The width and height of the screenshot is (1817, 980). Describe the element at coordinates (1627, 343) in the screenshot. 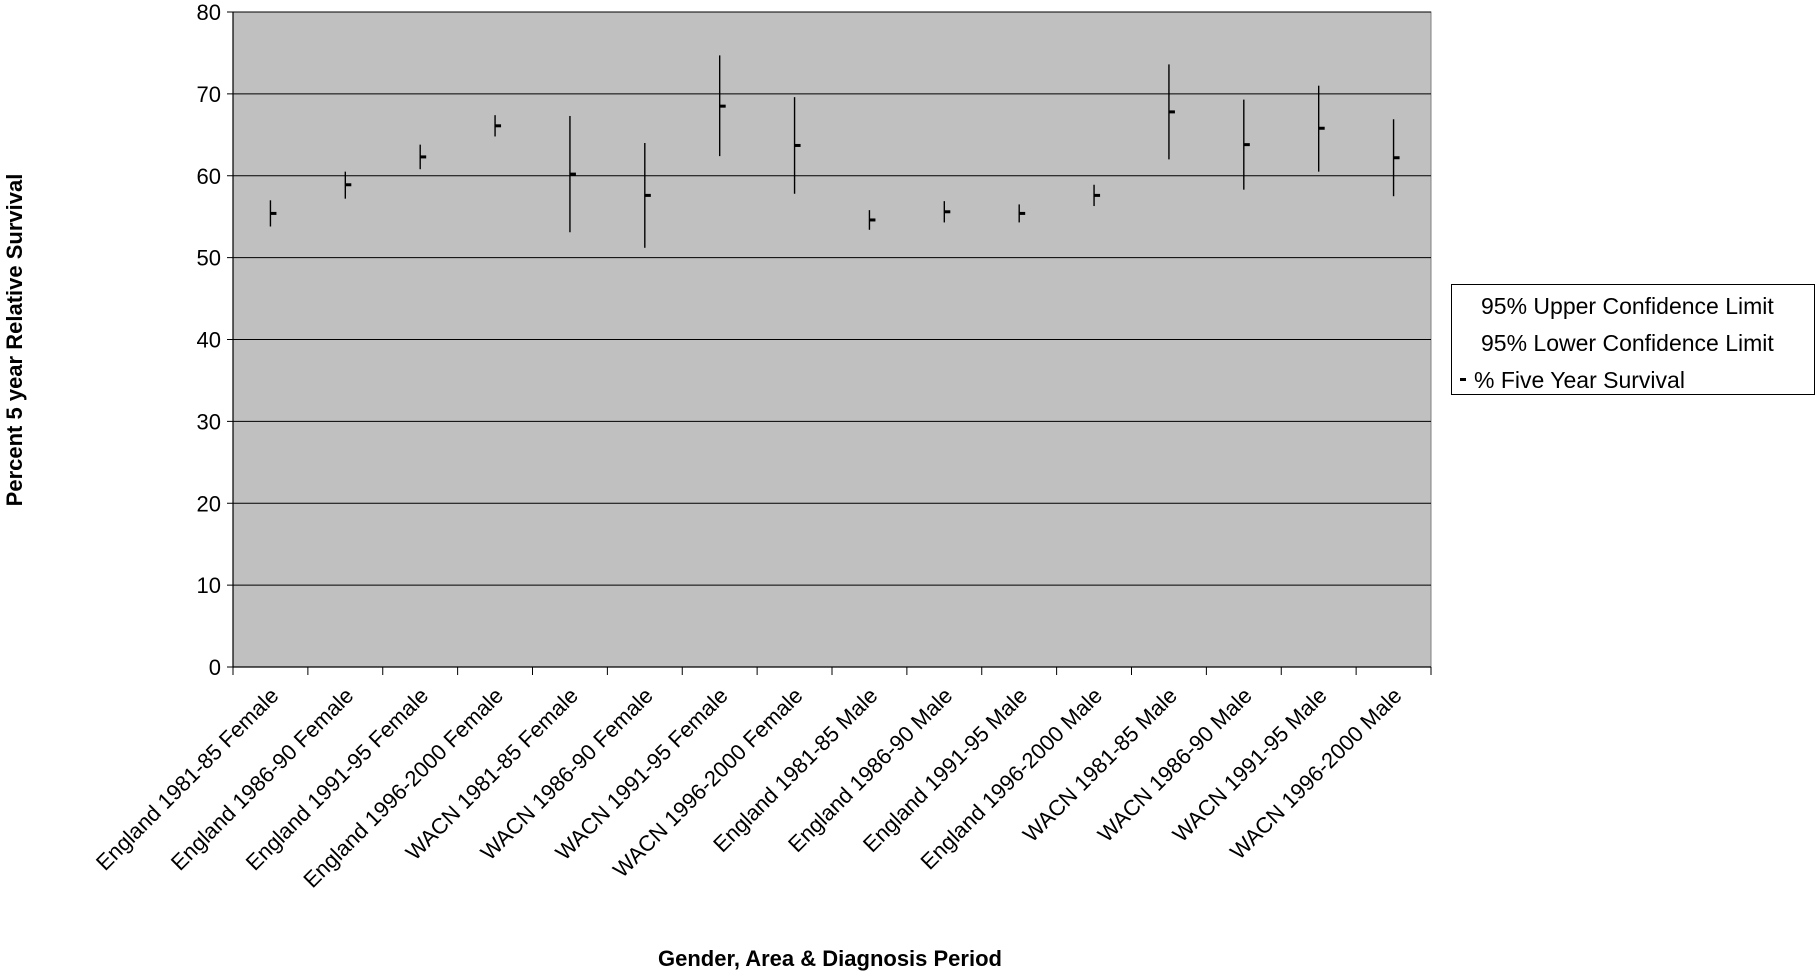

I see `legend-label-lower: 95% Lower Confidence Limit` at that location.